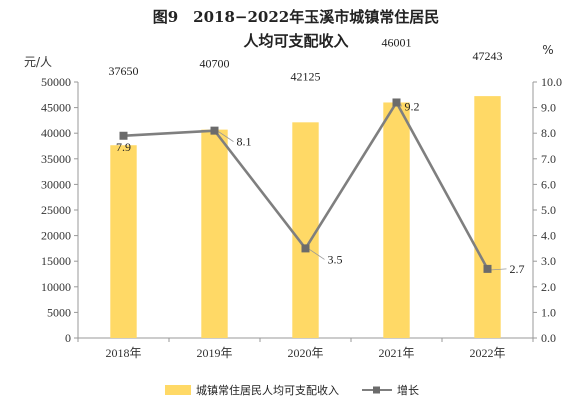 The width and height of the screenshot is (583, 412). What do you see at coordinates (548, 236) in the screenshot?
I see `right-axis-tick-label: 4.0` at bounding box center [548, 236].